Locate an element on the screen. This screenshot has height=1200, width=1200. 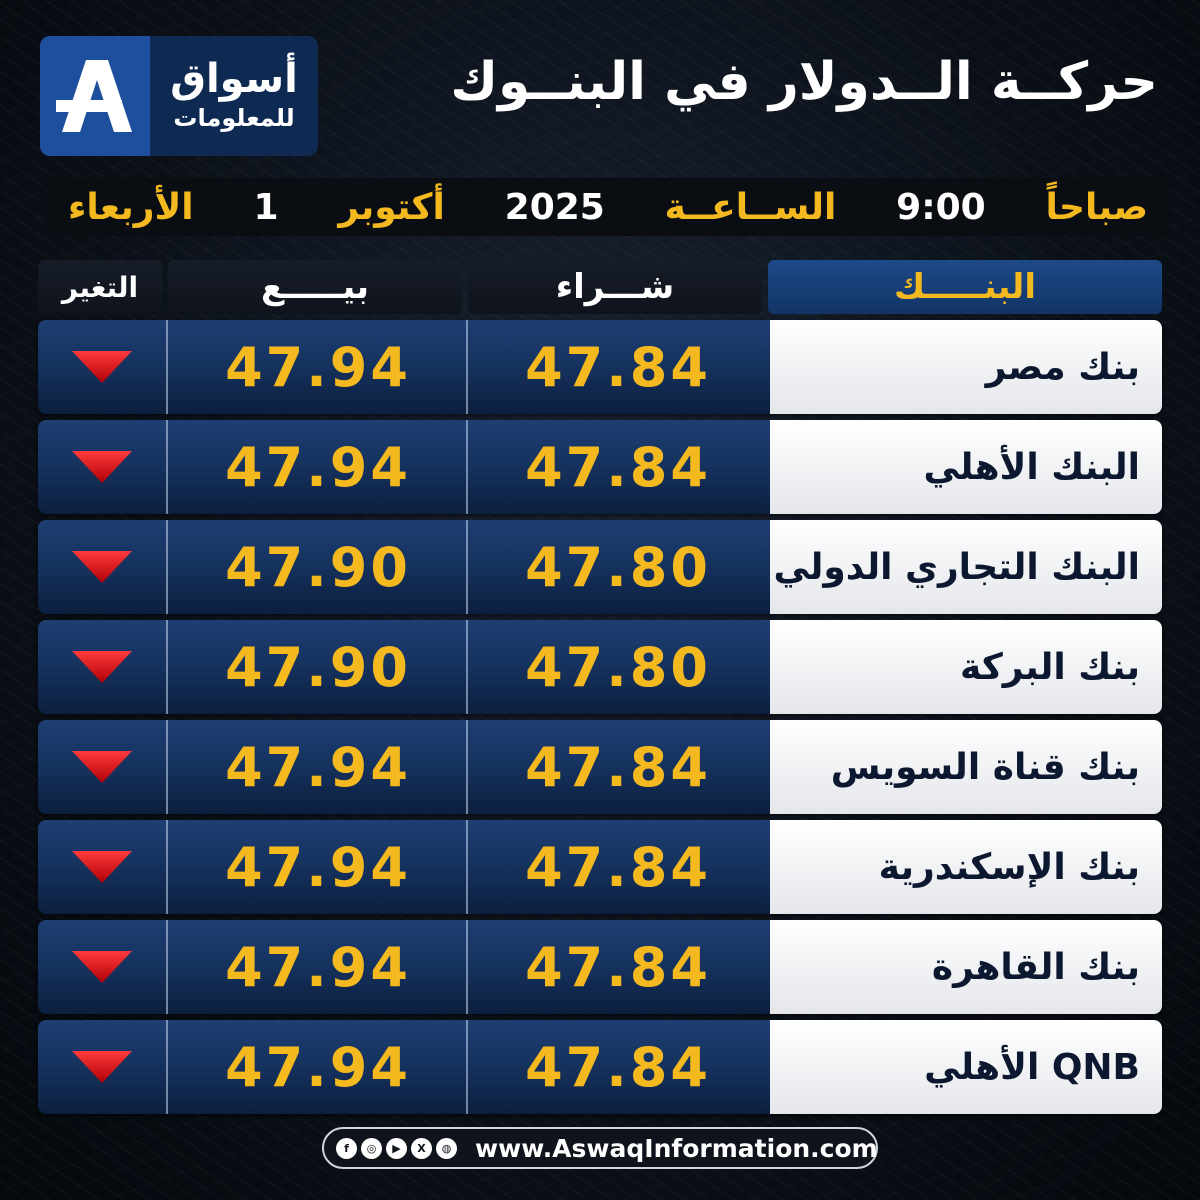
brand-logo: أسواق للمعلومات is located at coordinates (179, 96).